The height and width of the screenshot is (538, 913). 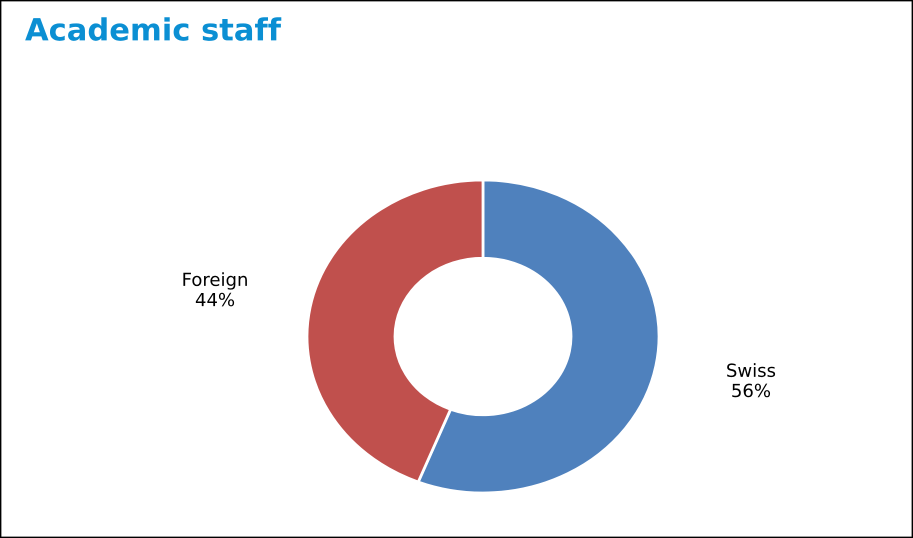 What do you see at coordinates (751, 391) in the screenshot?
I see `data-label: 56%` at bounding box center [751, 391].